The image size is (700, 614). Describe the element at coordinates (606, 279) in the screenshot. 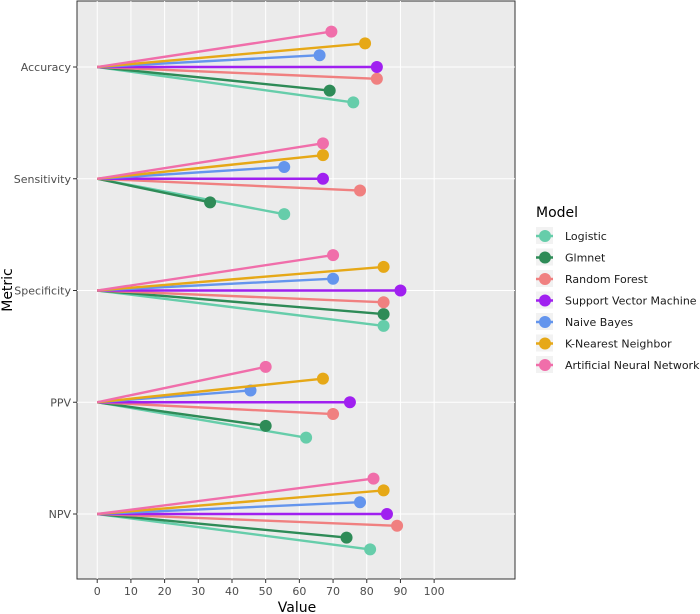

I see `legend-label: Random Forest` at that location.